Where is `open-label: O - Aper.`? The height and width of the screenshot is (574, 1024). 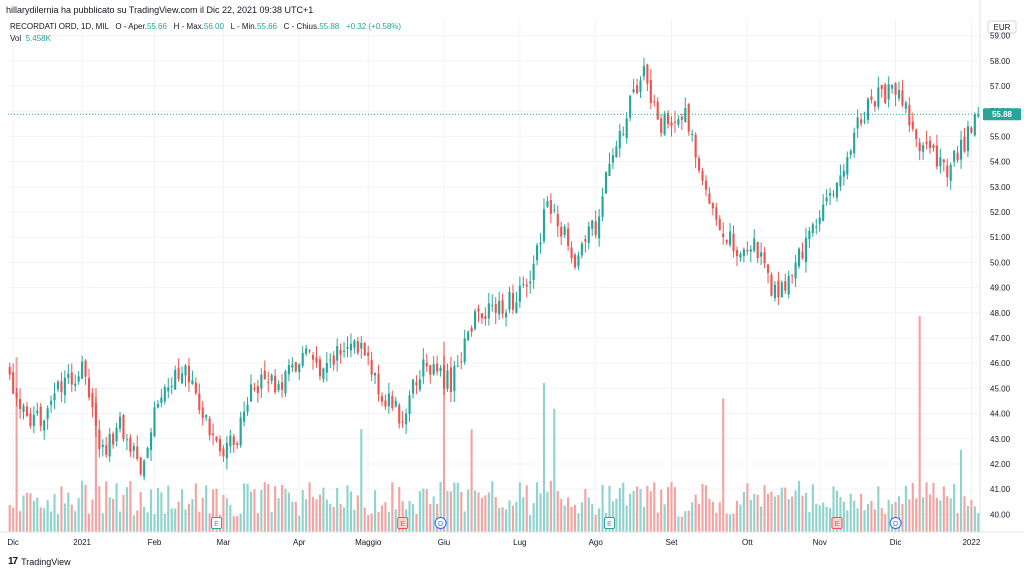
open-label: O - Aper. is located at coordinates (131, 26).